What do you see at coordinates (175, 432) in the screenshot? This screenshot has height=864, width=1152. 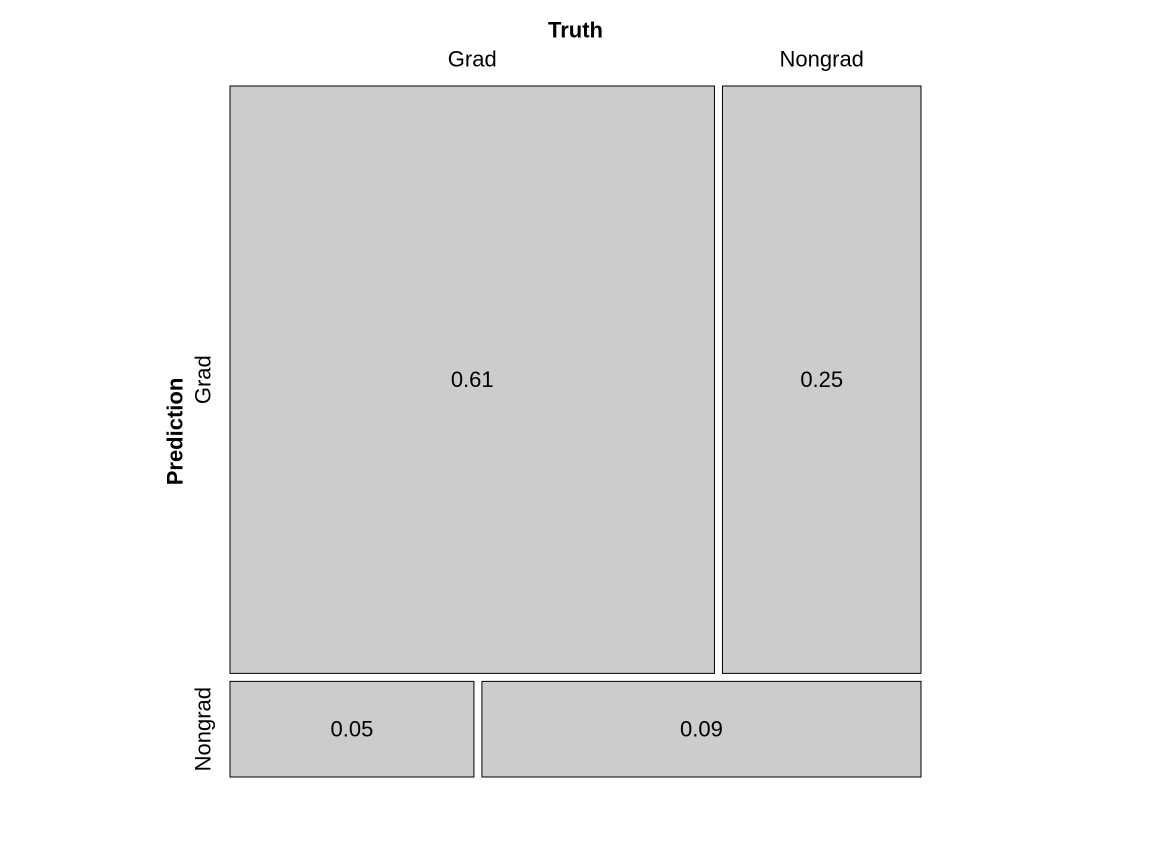 I see `y-axis-title: Prediction` at bounding box center [175, 432].